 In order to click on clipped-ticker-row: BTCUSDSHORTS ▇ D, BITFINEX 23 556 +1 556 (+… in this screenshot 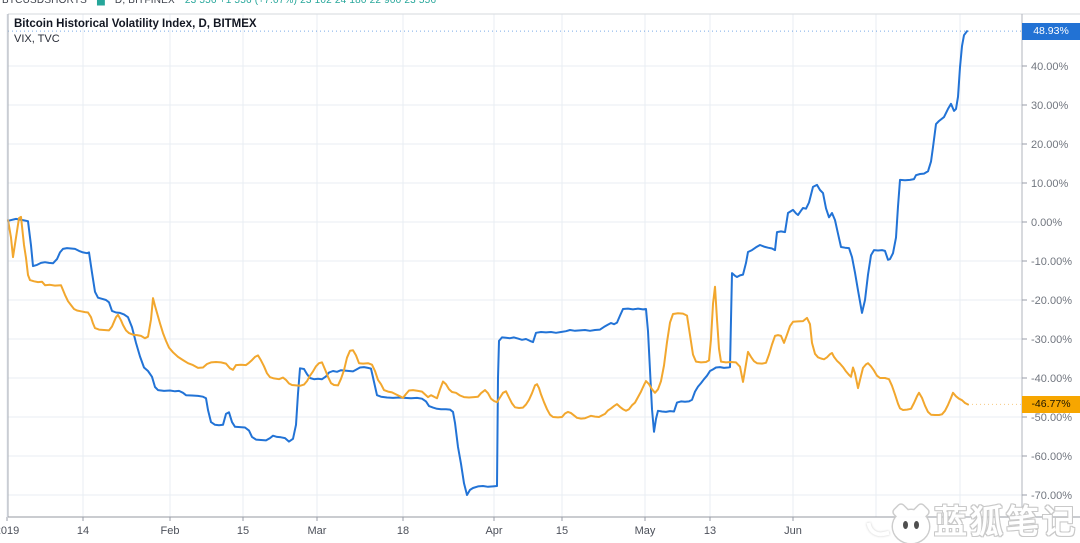, I will do `click(540, 6)`.